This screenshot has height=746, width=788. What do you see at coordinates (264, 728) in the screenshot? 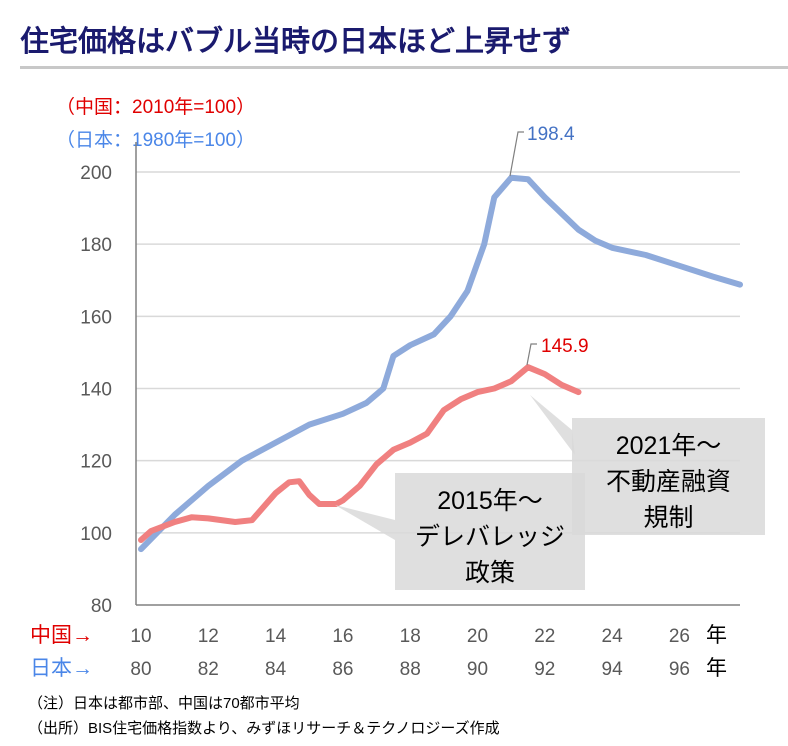
I see `source: （出所）BIS住宅価格指数より、みずほリサーチ＆テクノロジーズ作成` at bounding box center [264, 728].